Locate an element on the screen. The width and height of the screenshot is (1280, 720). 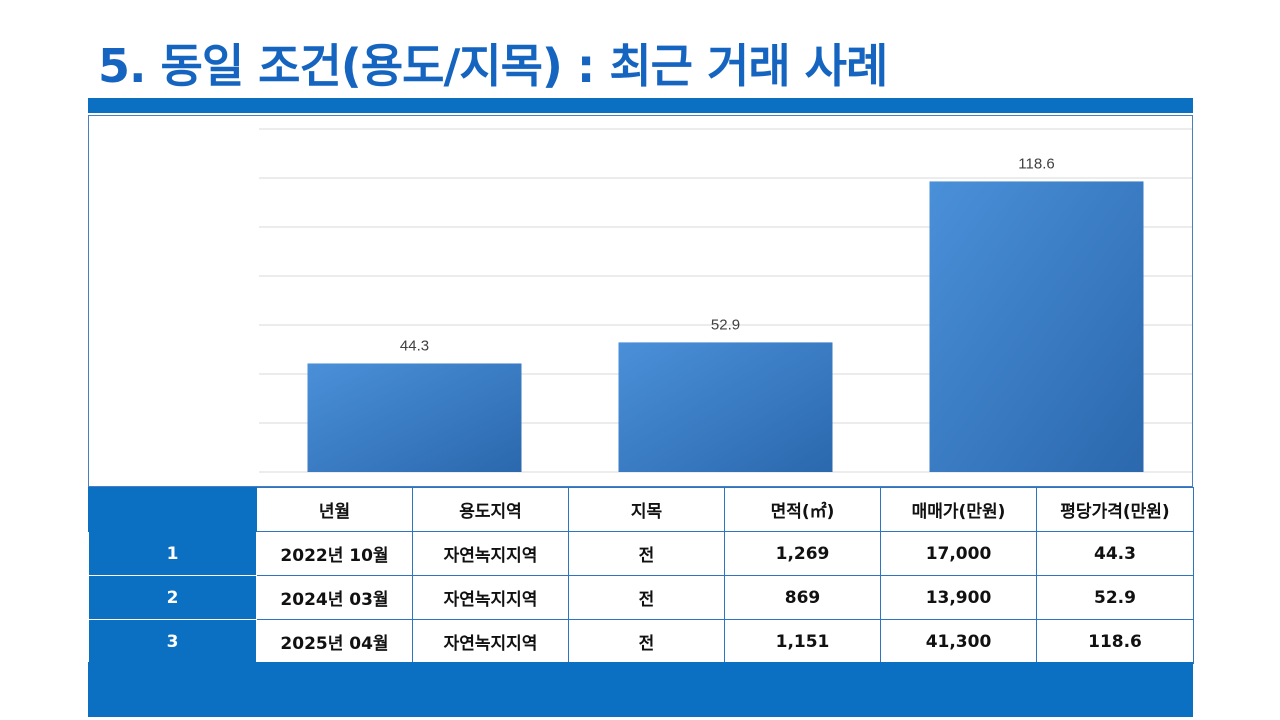
cell-price-per-pyeong: 52.9 is located at coordinates (1115, 597).